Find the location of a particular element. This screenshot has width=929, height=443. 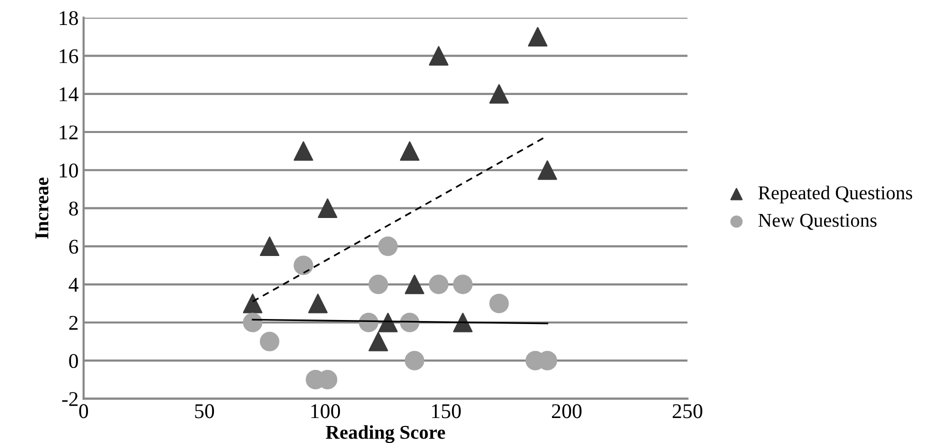

y-tick-label: 8 is located at coordinates (73, 209).